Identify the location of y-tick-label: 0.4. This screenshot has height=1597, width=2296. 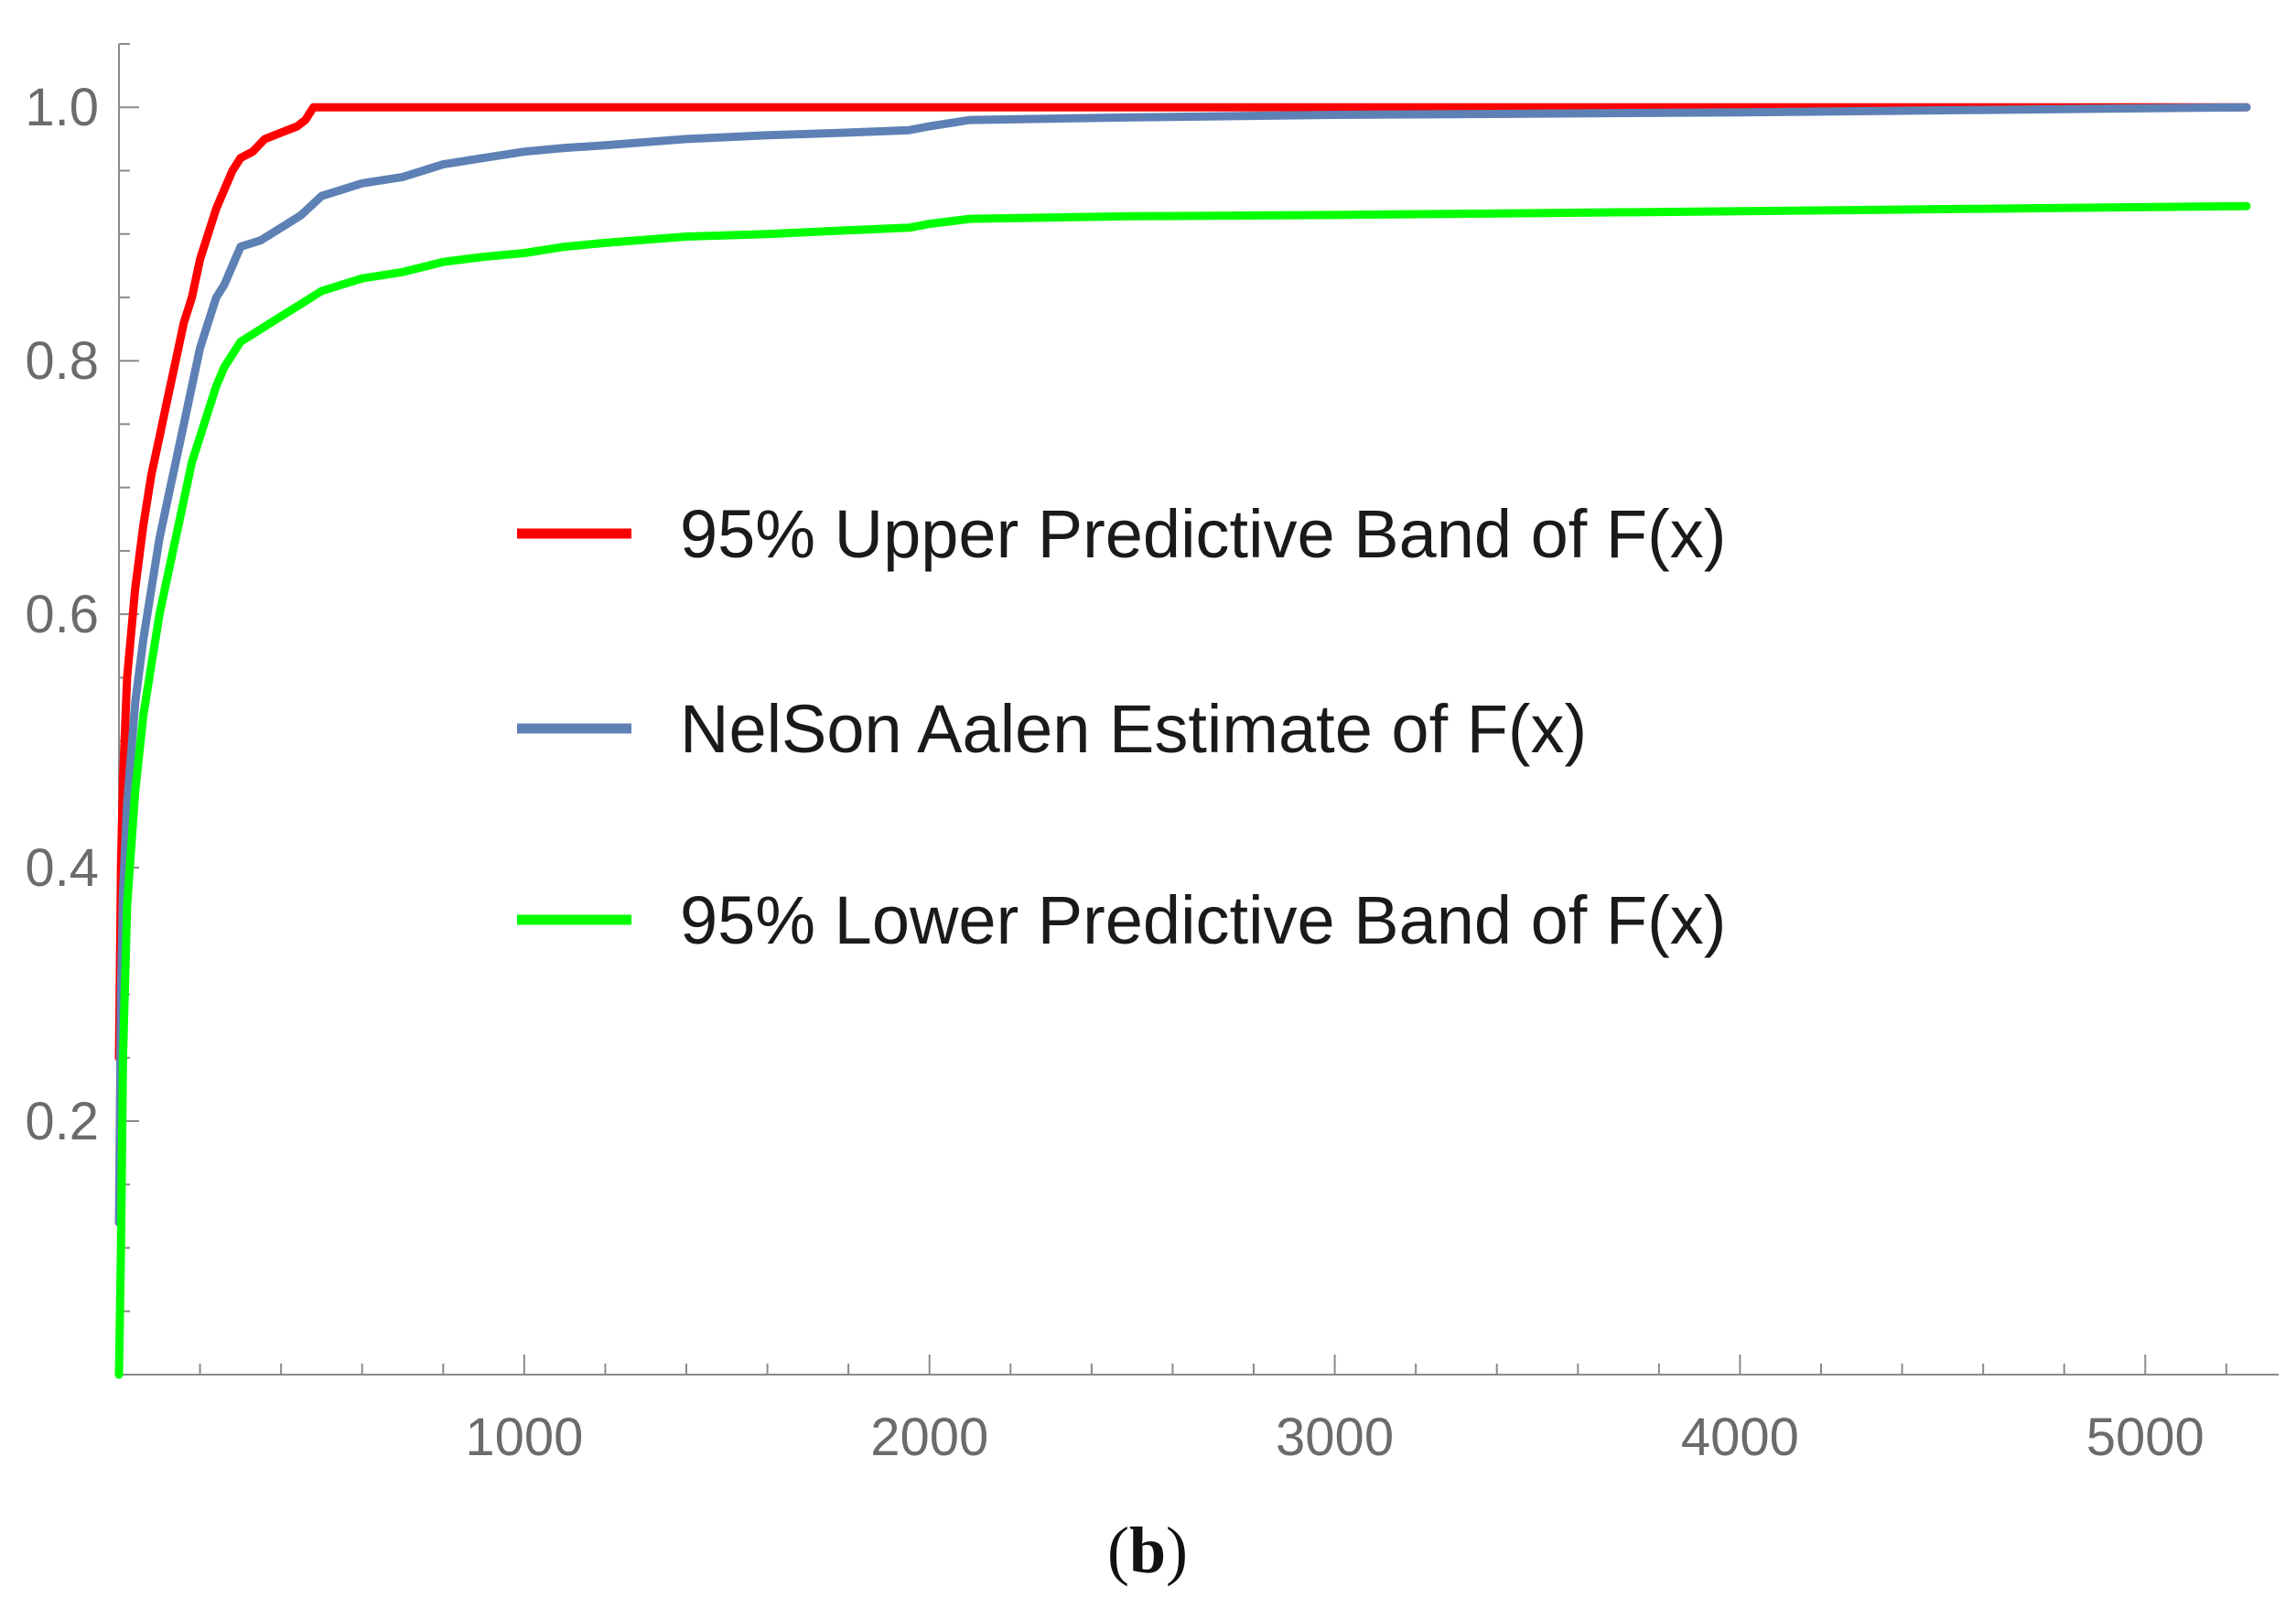
(62, 868).